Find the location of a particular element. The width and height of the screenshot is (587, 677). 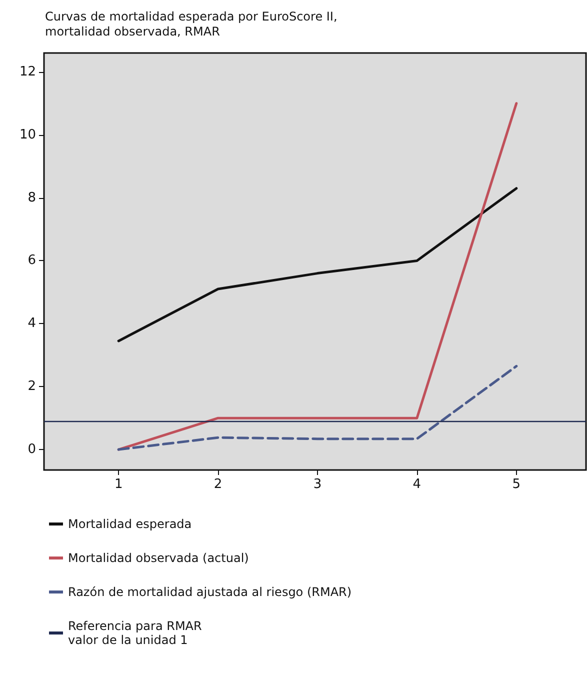

legend-label: Mortalidad esperada is located at coordinates (130, 524).